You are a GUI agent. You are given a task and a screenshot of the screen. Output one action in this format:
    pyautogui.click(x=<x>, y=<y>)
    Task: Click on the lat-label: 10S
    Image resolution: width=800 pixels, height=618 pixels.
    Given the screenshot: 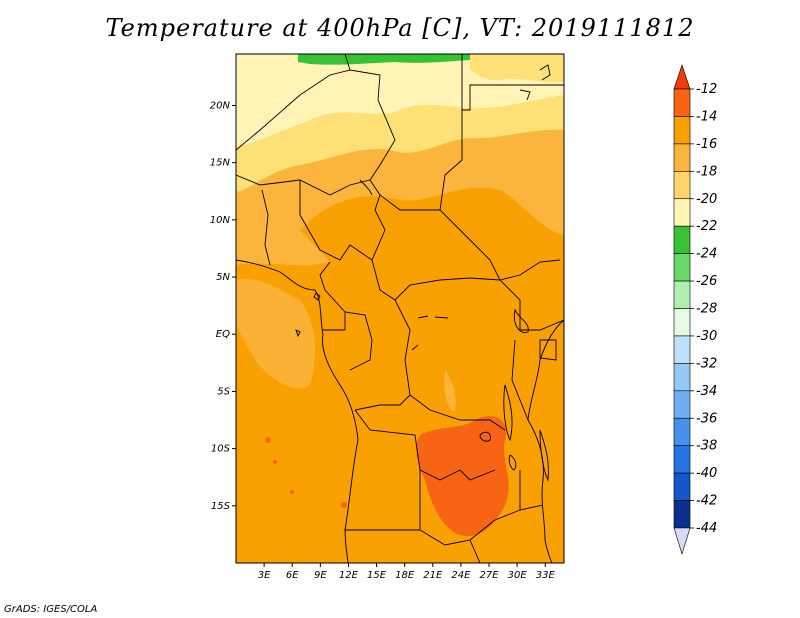 What is the action you would take?
    pyautogui.click(x=221, y=449)
    